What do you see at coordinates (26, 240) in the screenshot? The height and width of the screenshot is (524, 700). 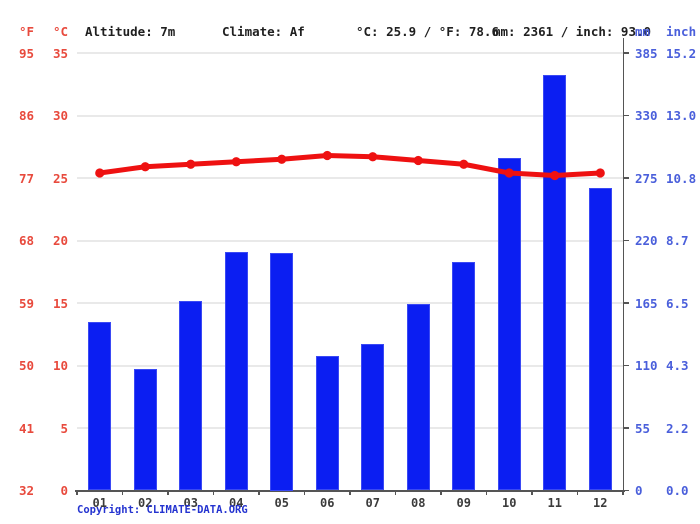 I see `fahrenheit-tick-label: 68` at bounding box center [26, 240].